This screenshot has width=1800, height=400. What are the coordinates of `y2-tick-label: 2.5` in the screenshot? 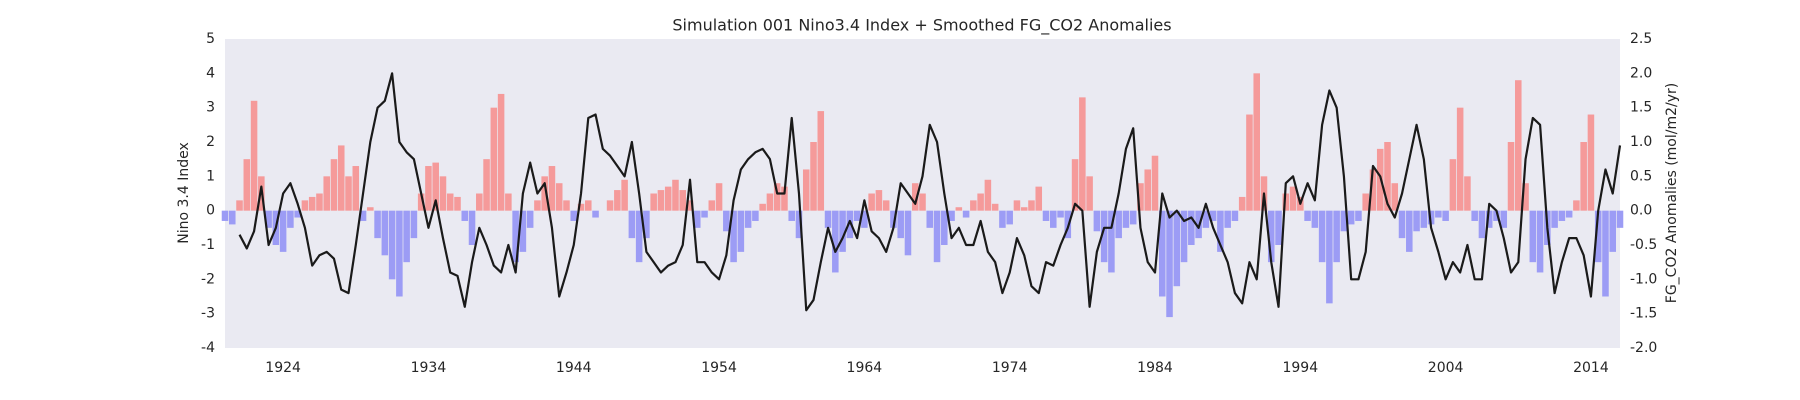 It's located at (1641, 39).